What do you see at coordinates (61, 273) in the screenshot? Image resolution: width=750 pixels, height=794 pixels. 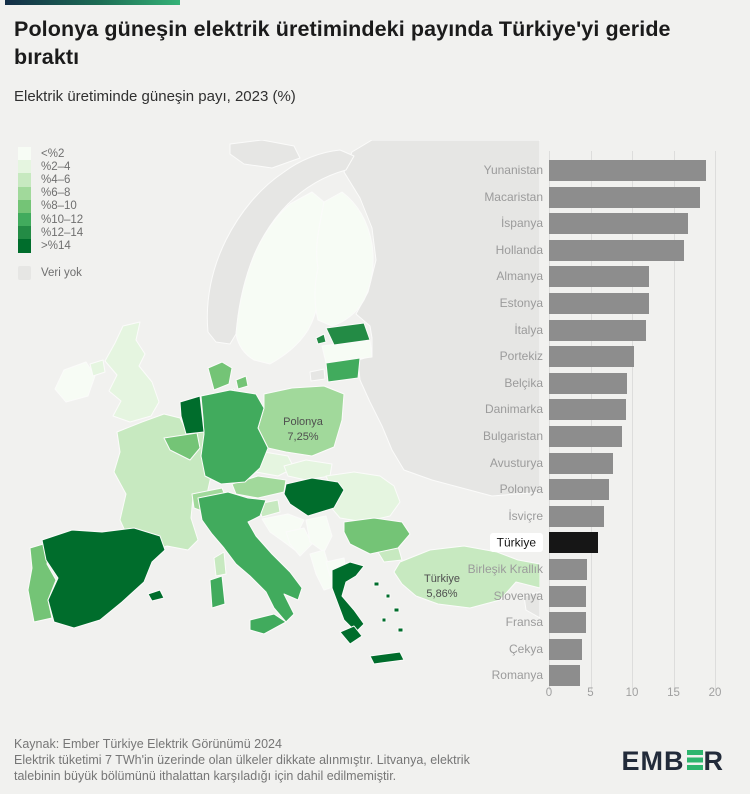 I see `no-data-label: Veri yok` at bounding box center [61, 273].